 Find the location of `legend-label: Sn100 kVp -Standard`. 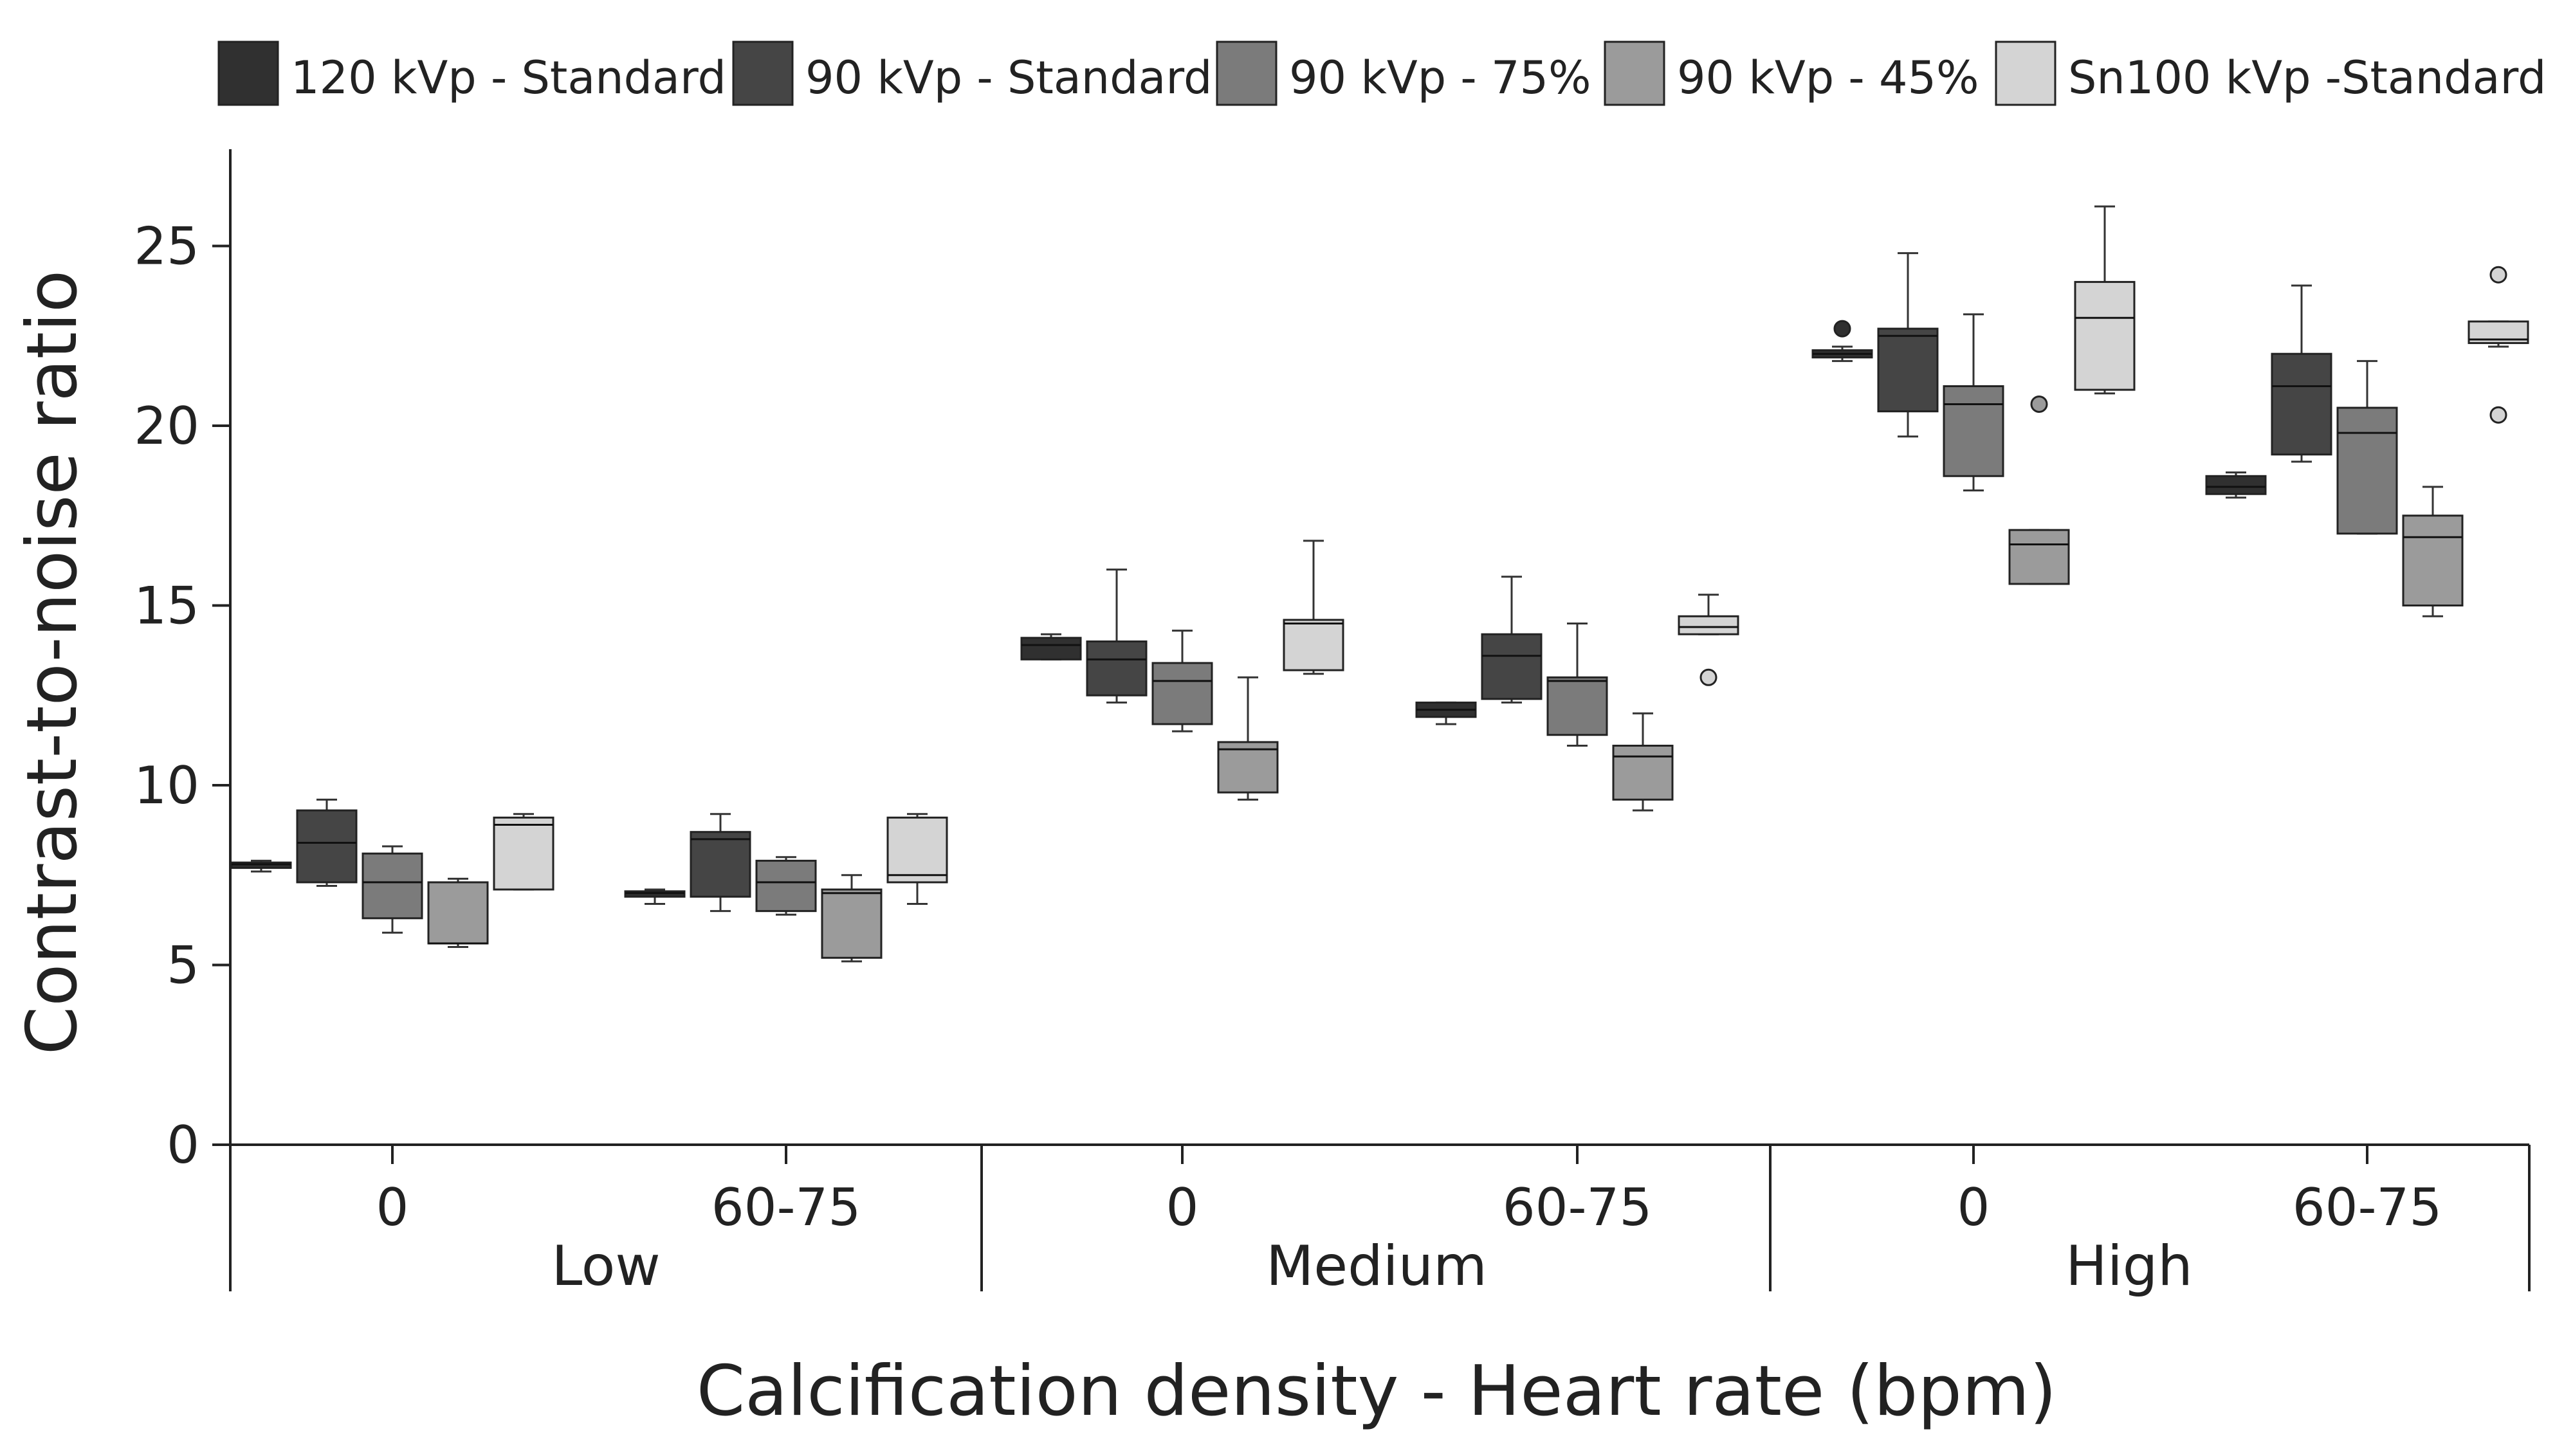

legend-label: Sn100 kVp -Standard is located at coordinates (2307, 78).